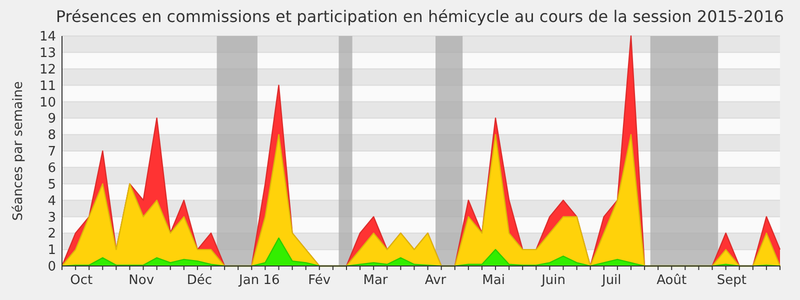 This screenshot has width=800, height=300. Describe the element at coordinates (52, 136) in the screenshot. I see `y-tick-label: 8` at that location.